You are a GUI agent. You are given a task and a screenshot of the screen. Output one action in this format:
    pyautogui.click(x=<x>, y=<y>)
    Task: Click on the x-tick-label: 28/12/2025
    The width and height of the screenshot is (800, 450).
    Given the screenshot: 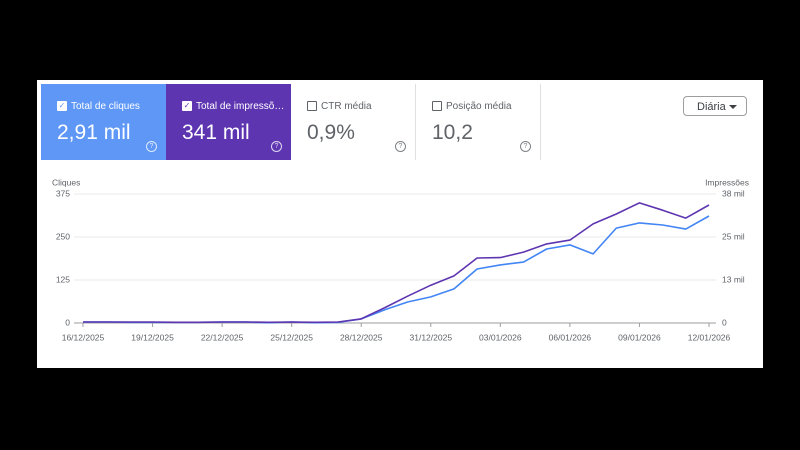 What is the action you would take?
    pyautogui.click(x=361, y=337)
    